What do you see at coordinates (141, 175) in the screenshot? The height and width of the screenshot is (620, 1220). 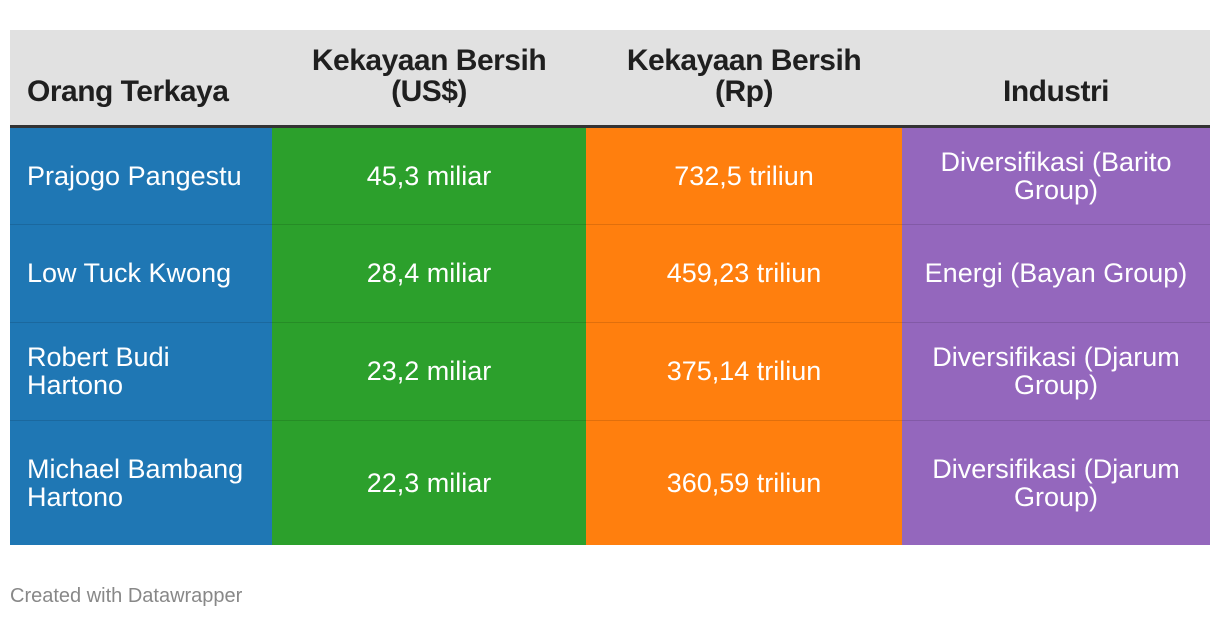 I see `cell-name: Prajogo Pangestu` at bounding box center [141, 175].